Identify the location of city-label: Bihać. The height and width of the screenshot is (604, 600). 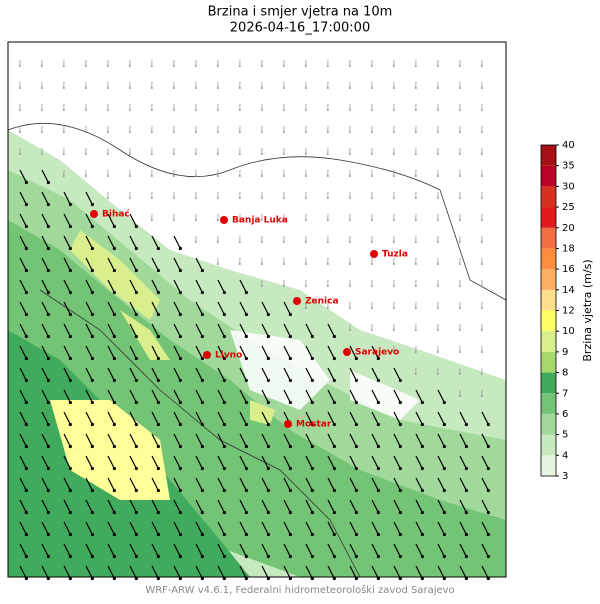
(116, 214).